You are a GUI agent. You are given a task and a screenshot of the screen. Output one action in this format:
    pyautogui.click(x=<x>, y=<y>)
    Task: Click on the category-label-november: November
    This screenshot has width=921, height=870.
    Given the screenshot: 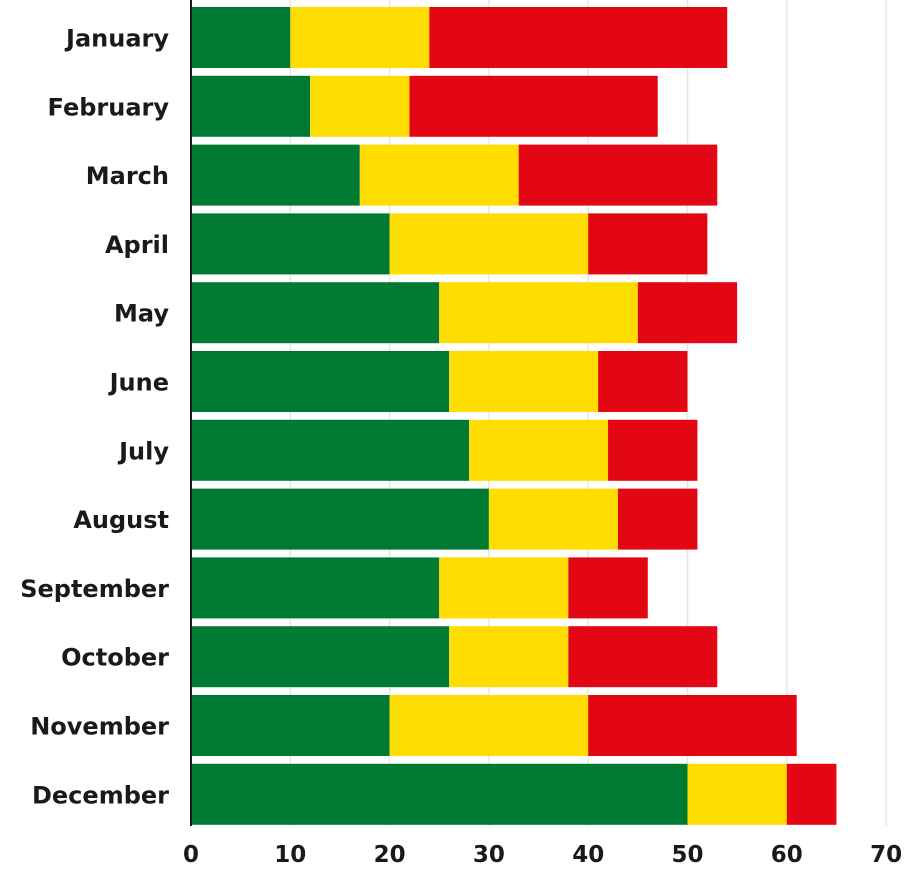 What is the action you would take?
    pyautogui.click(x=99, y=727)
    